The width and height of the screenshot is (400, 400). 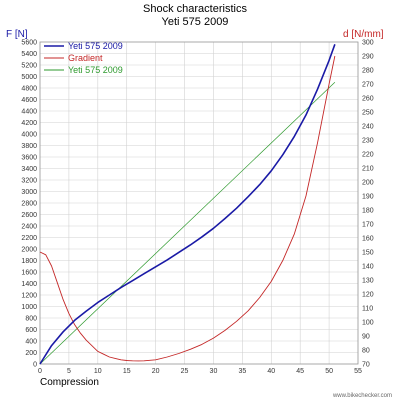 I want to click on y-right-tick-label: 70, so click(x=366, y=364).